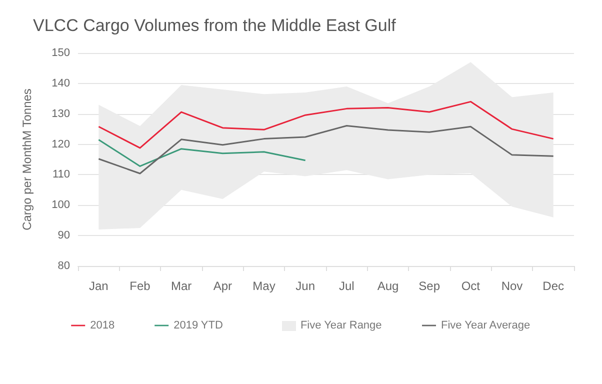 The image size is (602, 384). Describe the element at coordinates (429, 286) in the screenshot. I see `x-tick-label: Sep` at that location.